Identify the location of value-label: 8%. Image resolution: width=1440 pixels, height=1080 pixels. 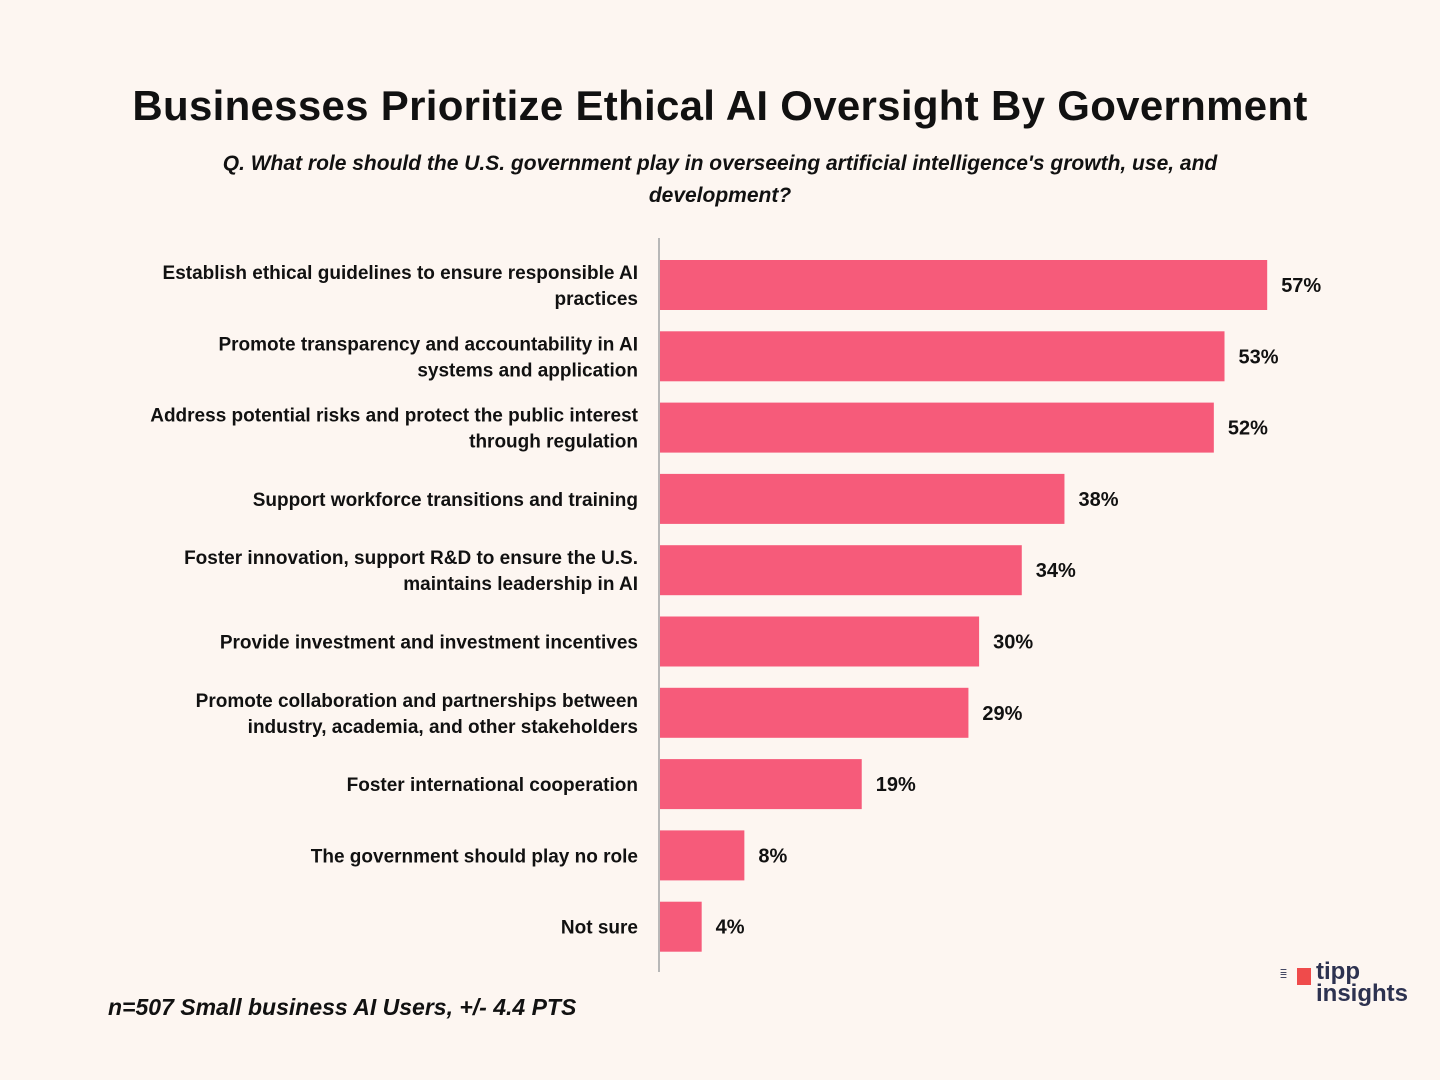
(772, 856).